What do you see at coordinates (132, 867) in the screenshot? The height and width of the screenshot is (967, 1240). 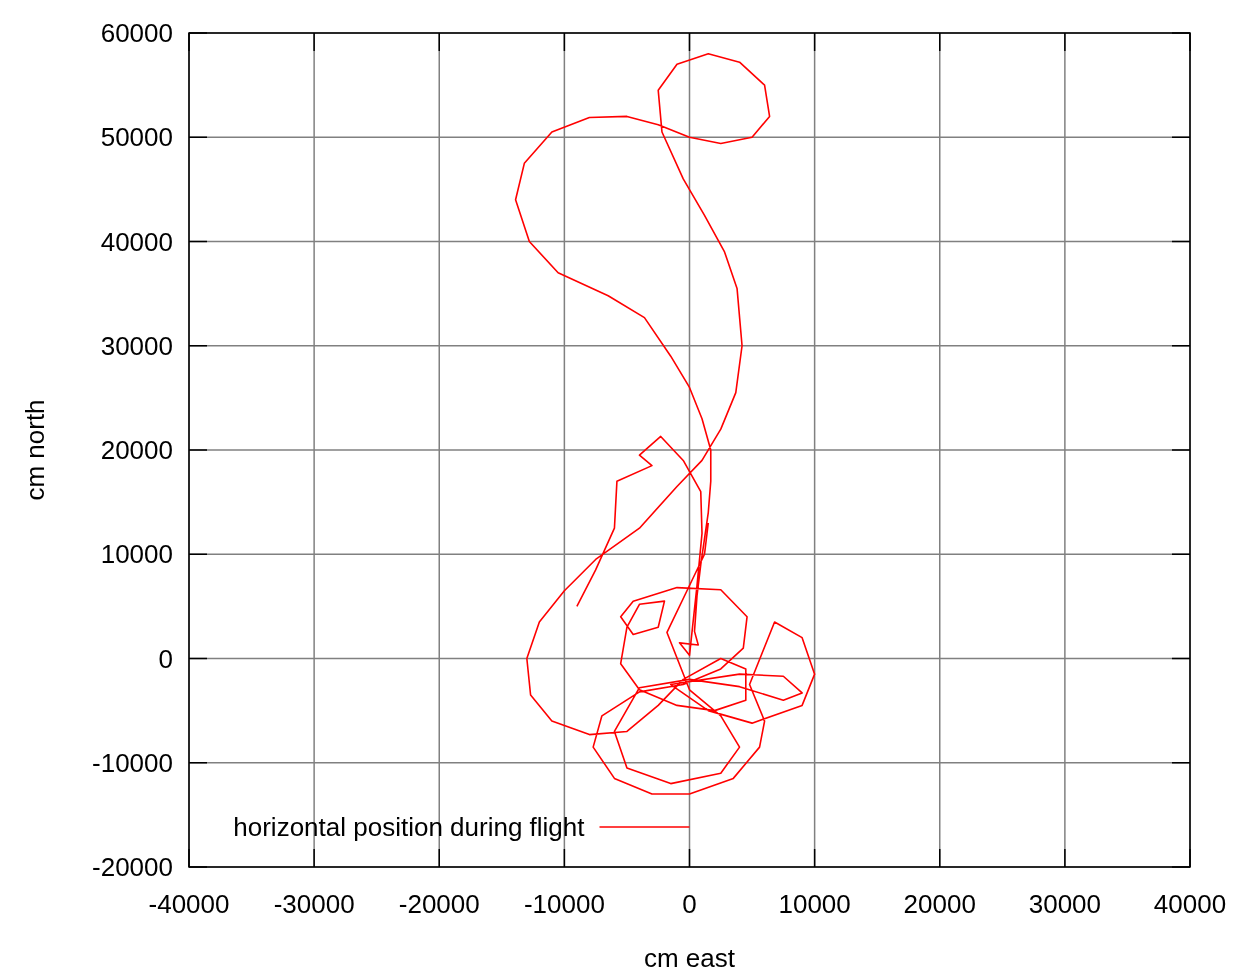 I see `y-tick-label: -20000` at bounding box center [132, 867].